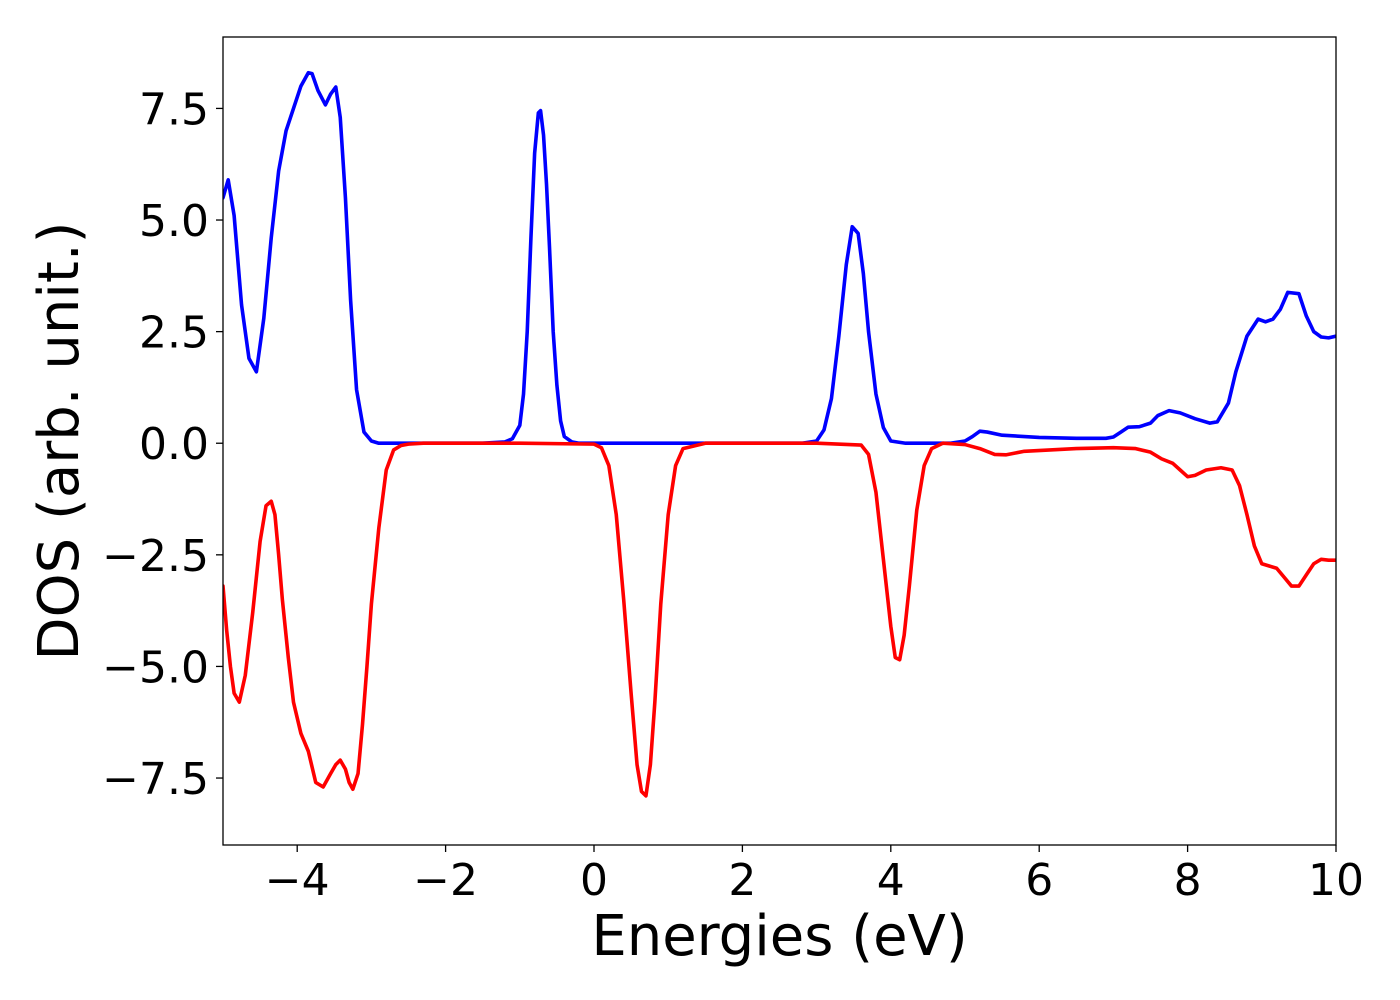 This screenshot has width=1400, height=1000. Describe the element at coordinates (1188, 880) in the screenshot. I see `x-tick-label: 8` at that location.